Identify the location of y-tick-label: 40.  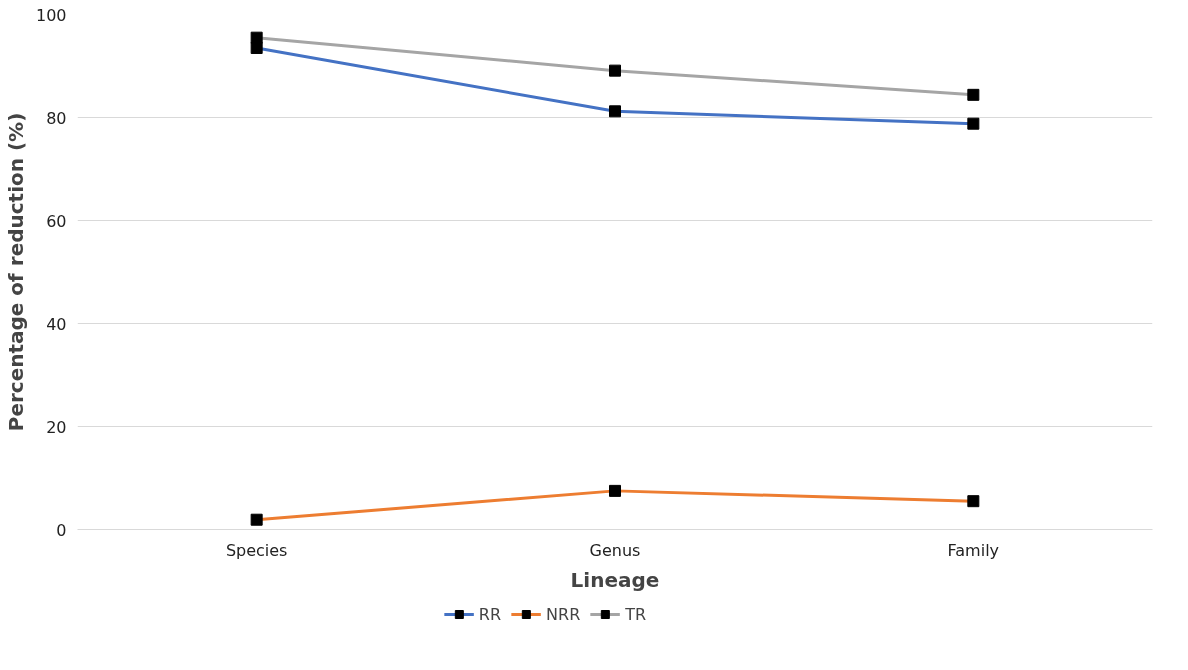
(56, 324).